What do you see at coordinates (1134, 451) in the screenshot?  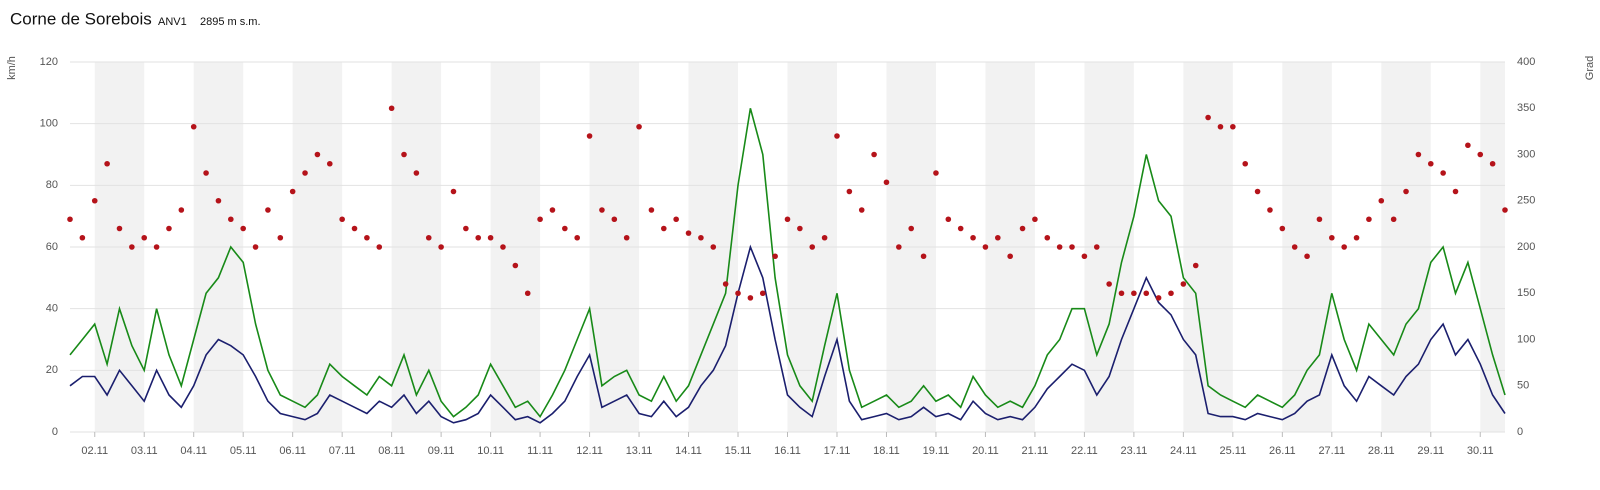 I see `x-tick-label: 23.11` at bounding box center [1134, 451].